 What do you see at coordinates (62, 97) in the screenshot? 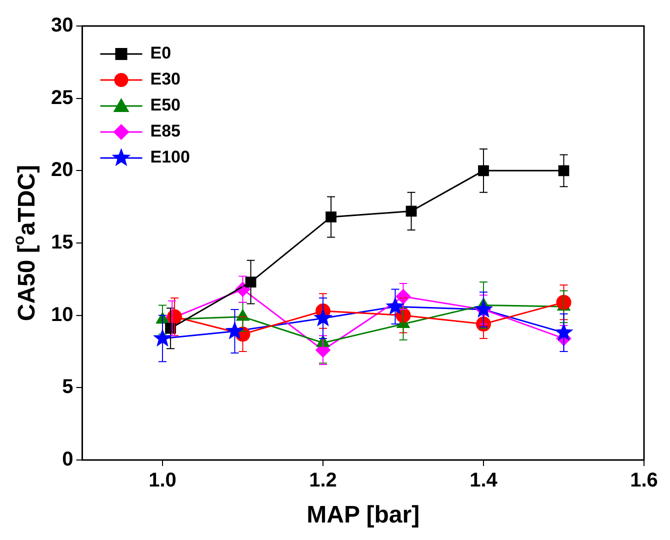
I see `y-tick-label: 25` at bounding box center [62, 97].